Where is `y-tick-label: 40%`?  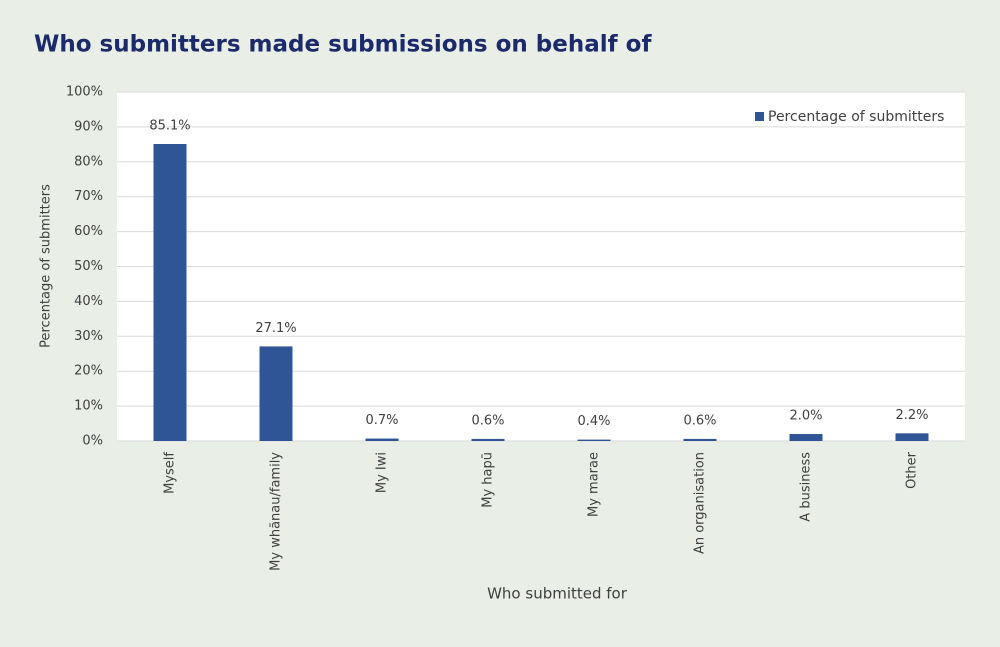 y-tick-label: 40% is located at coordinates (88, 301).